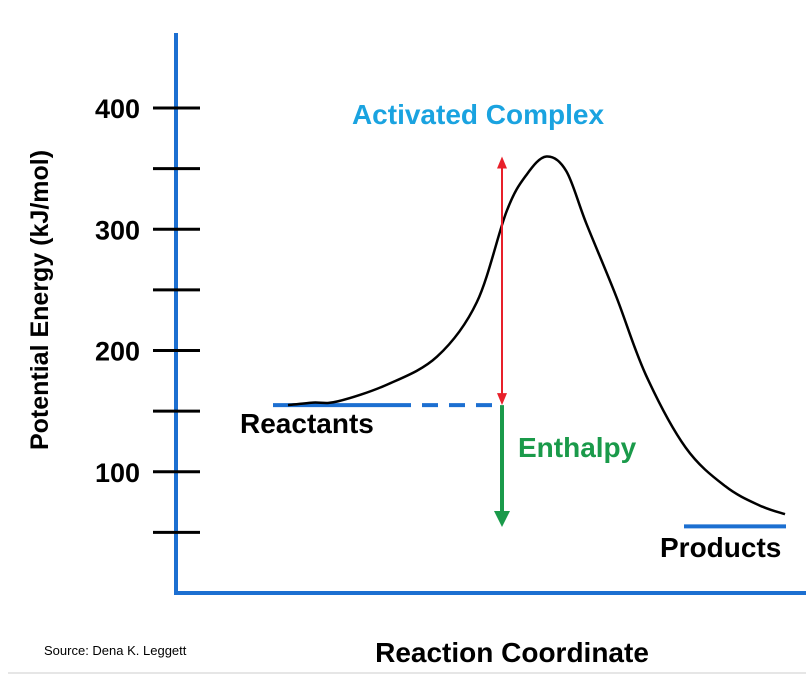  Describe the element at coordinates (502, 341) in the screenshot. I see `energy-arrows` at that location.